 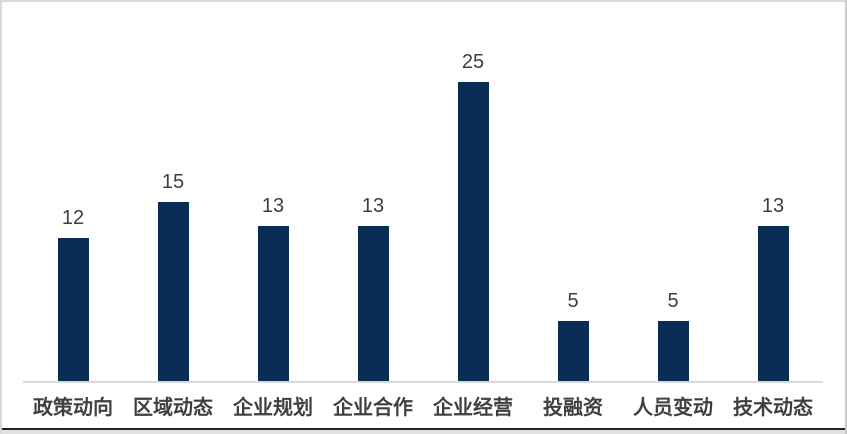 I want to click on bar-group: 12, so click(x=73, y=191).